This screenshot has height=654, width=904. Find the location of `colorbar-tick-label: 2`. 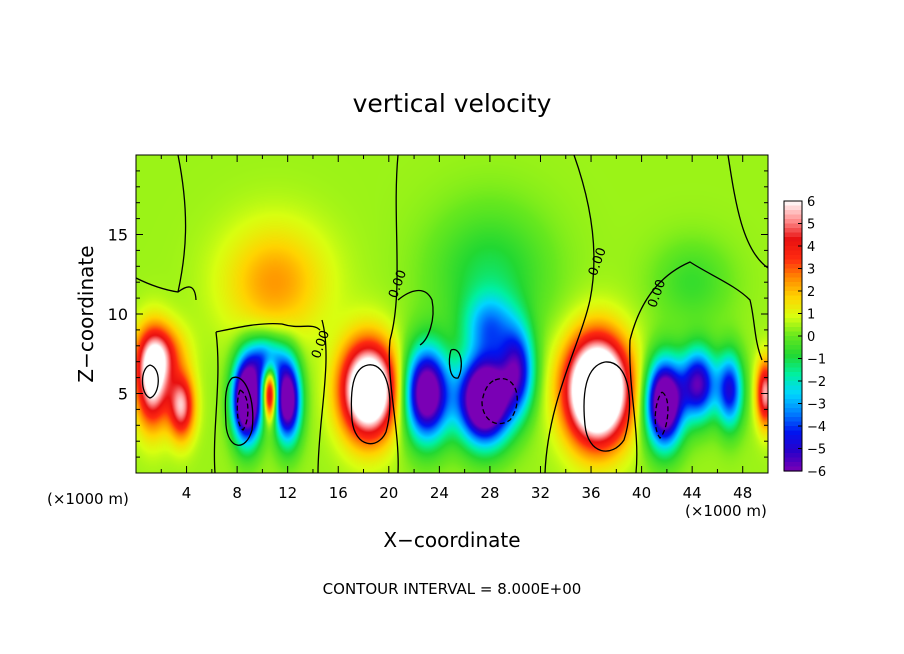

colorbar-tick-label: 2 is located at coordinates (811, 292).